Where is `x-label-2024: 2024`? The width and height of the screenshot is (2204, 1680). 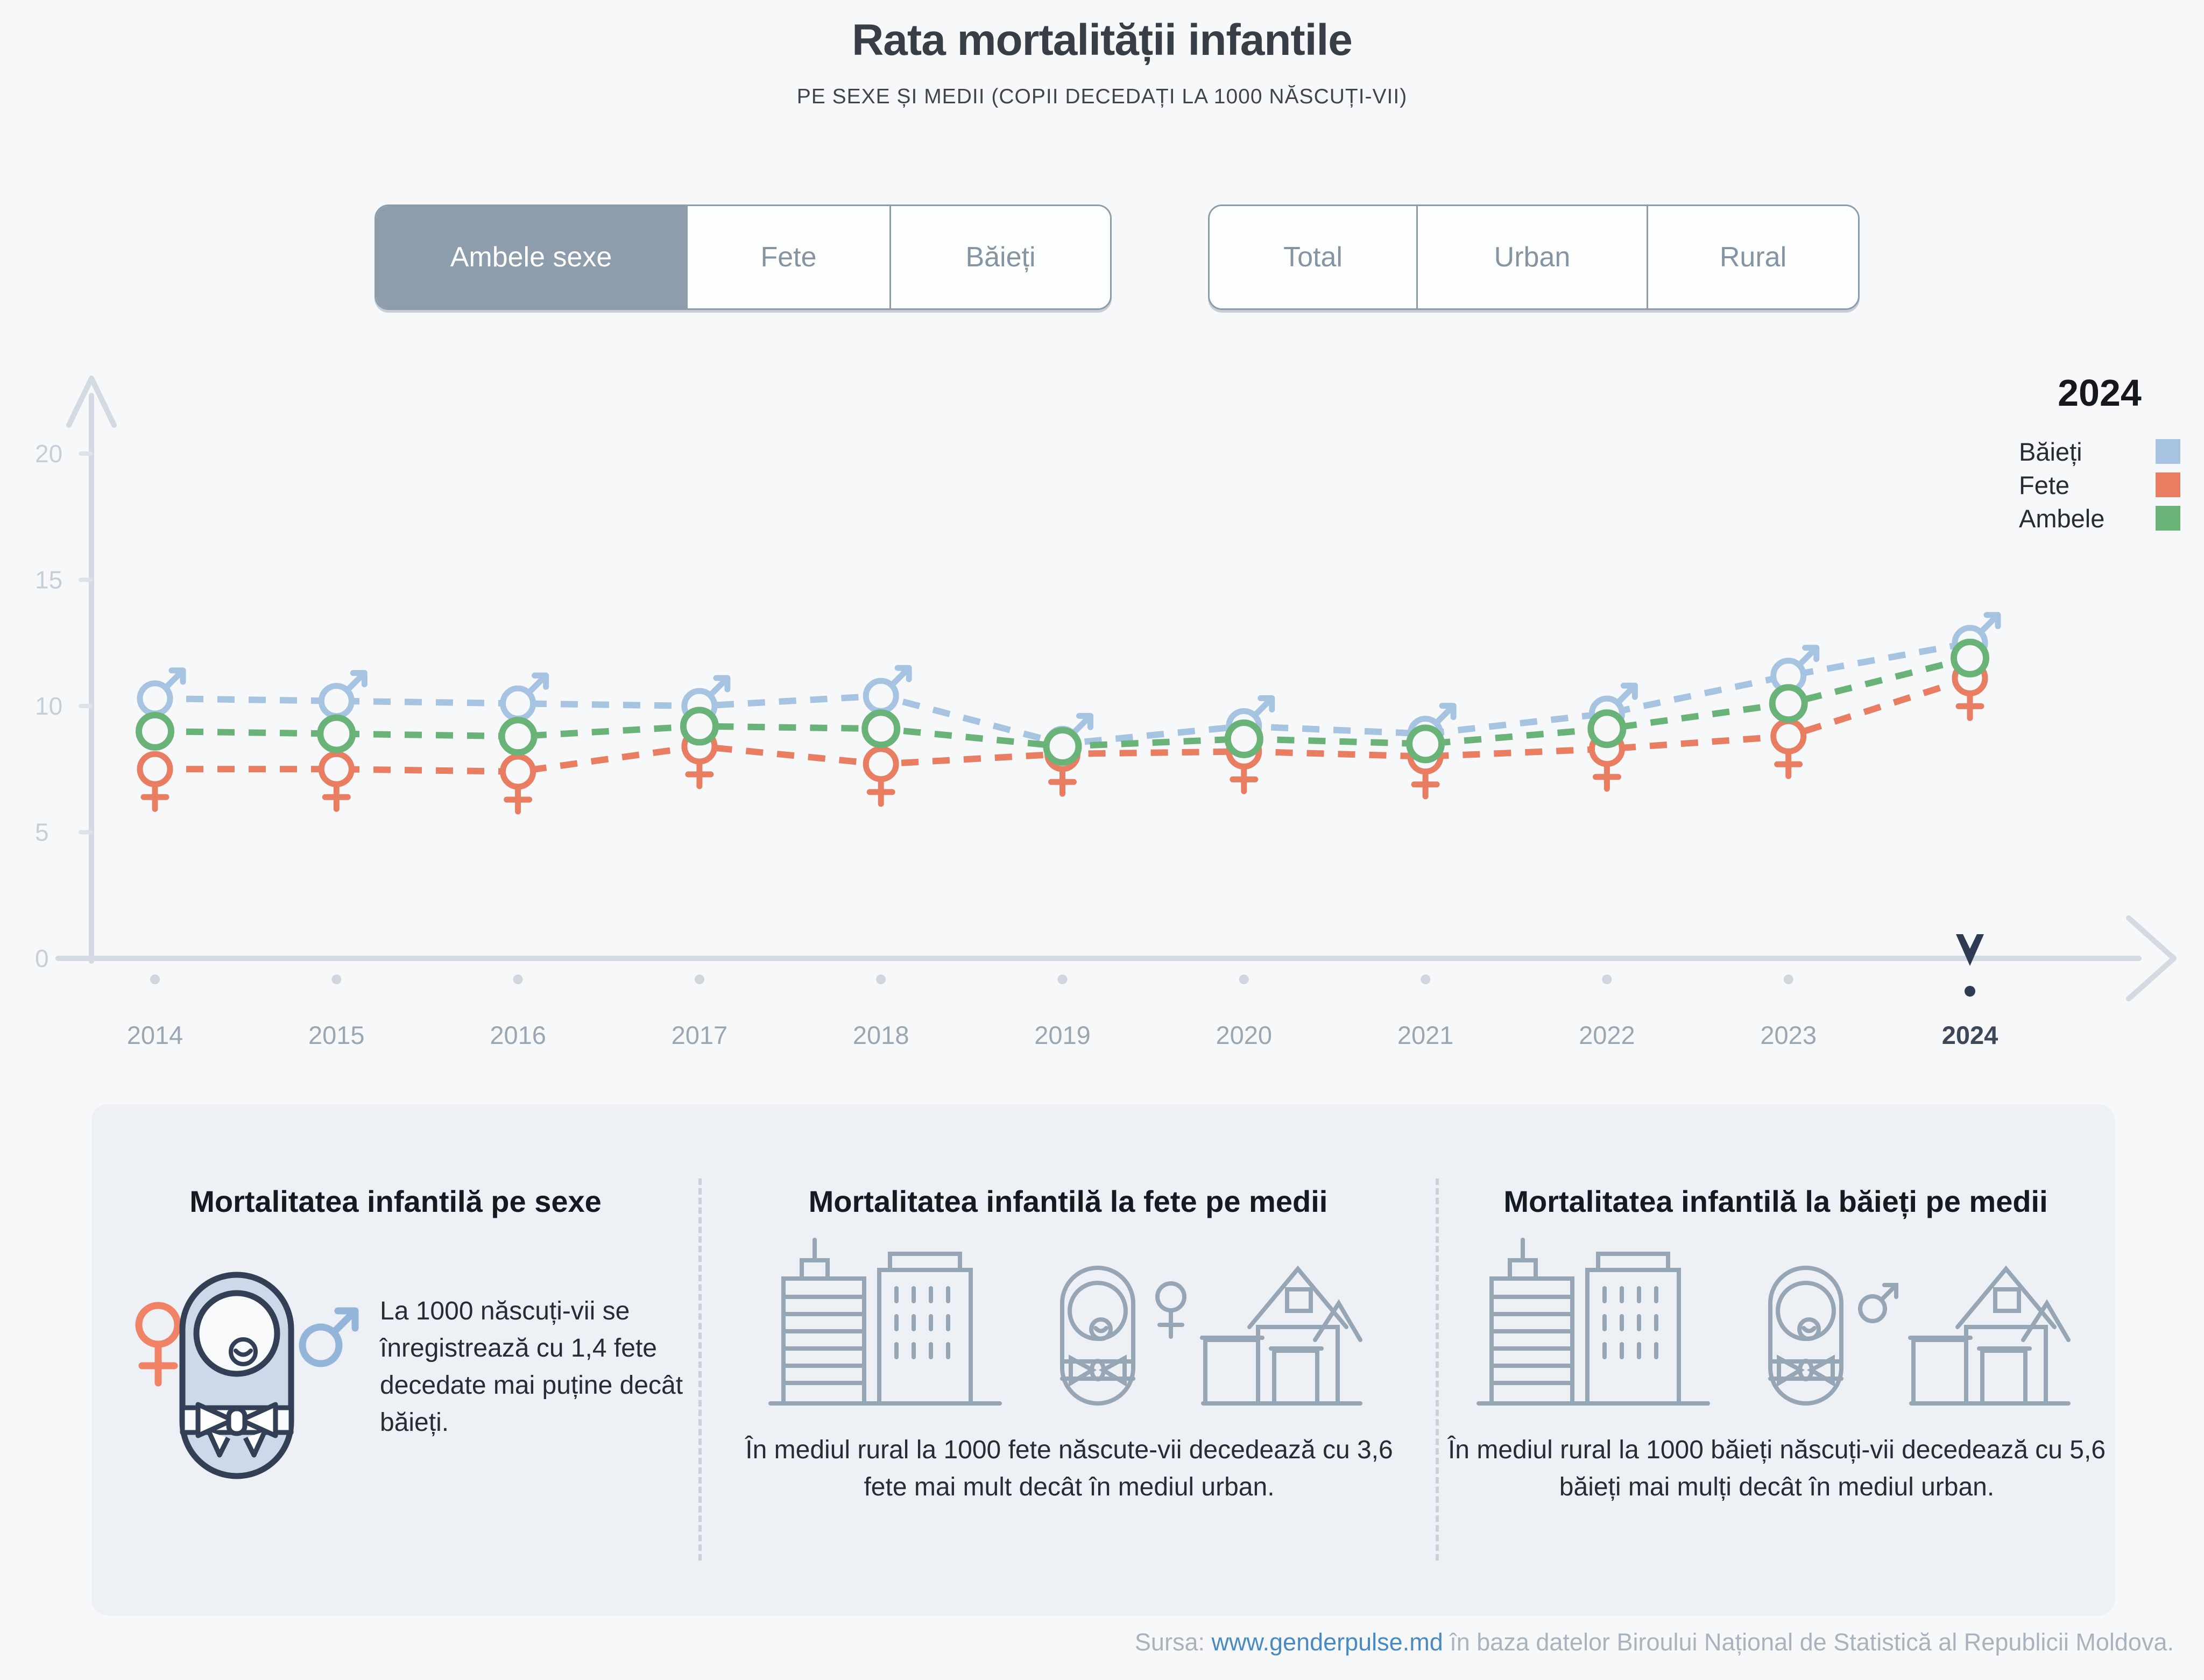 x-label-2024: 2024 is located at coordinates (1970, 1035).